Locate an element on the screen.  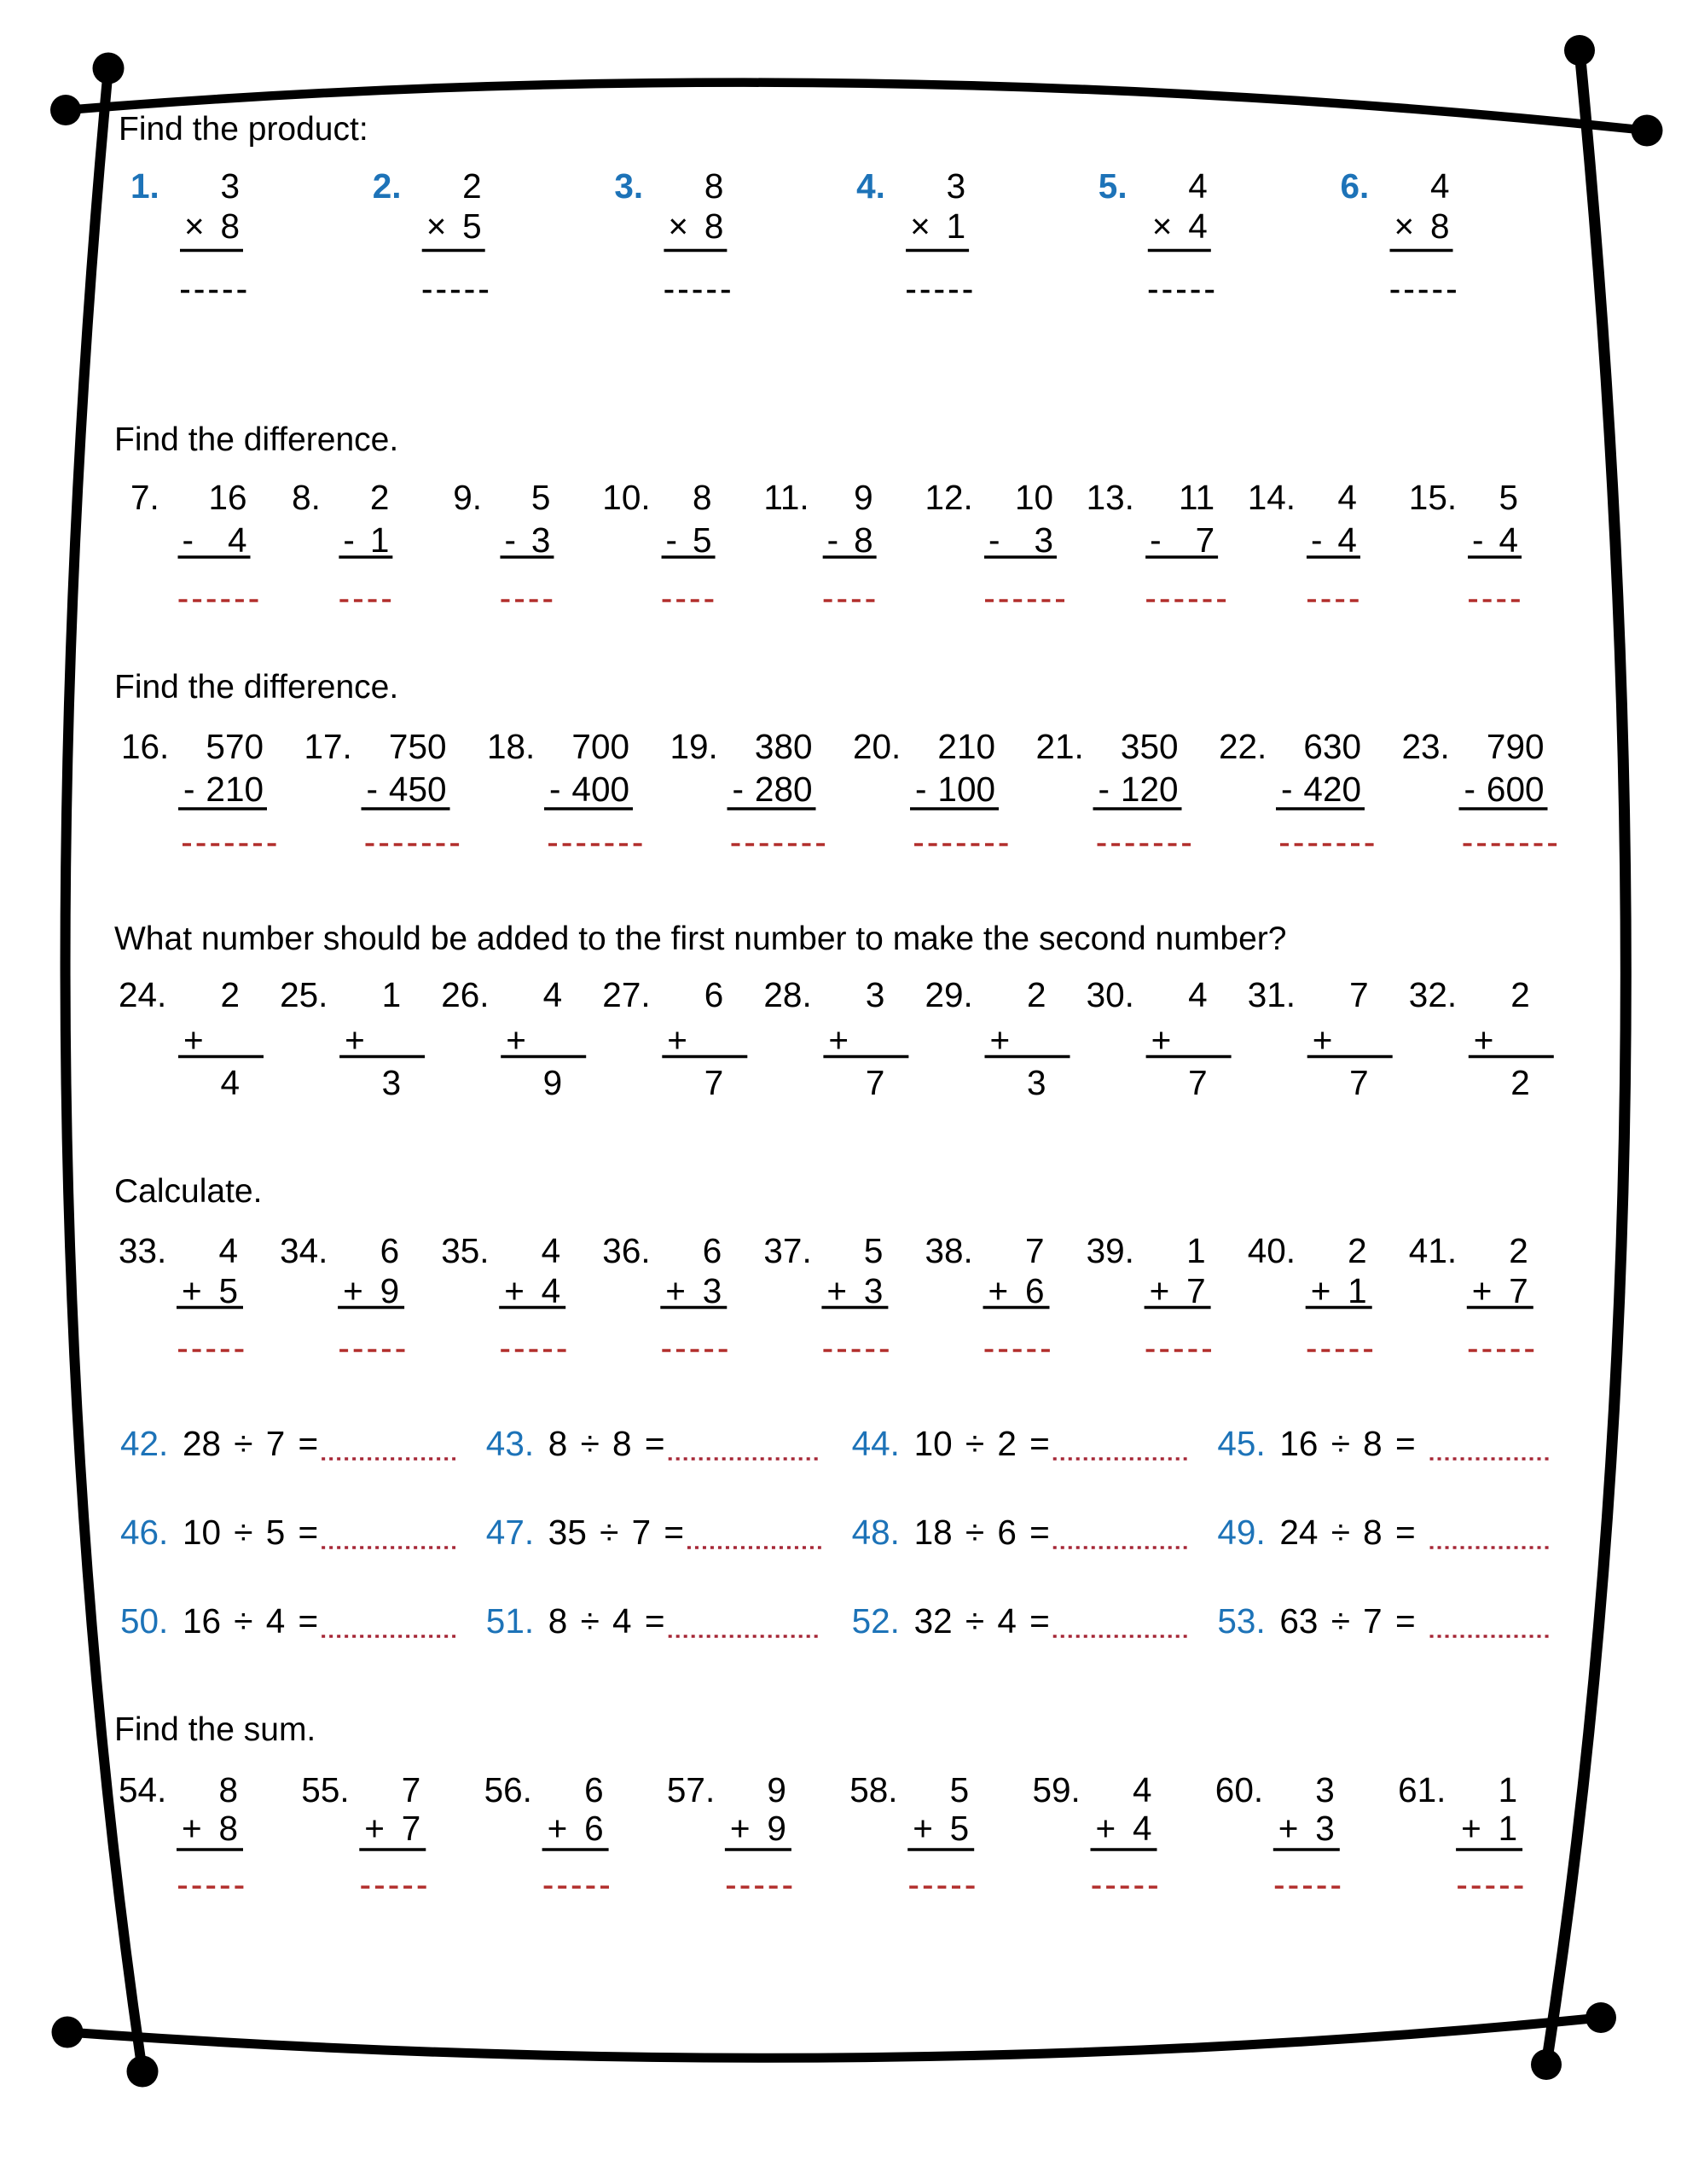
svg-text: 30. is located at coordinates (1110, 995).